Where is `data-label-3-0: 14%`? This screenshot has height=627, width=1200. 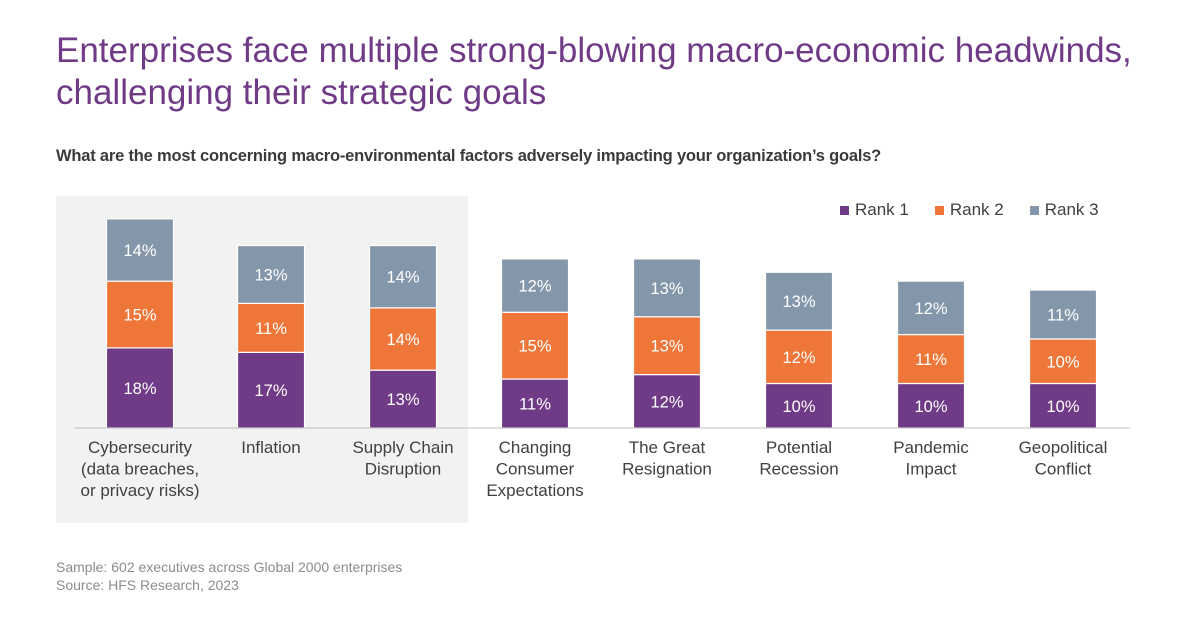
data-label-3-0: 14% is located at coordinates (139, 251).